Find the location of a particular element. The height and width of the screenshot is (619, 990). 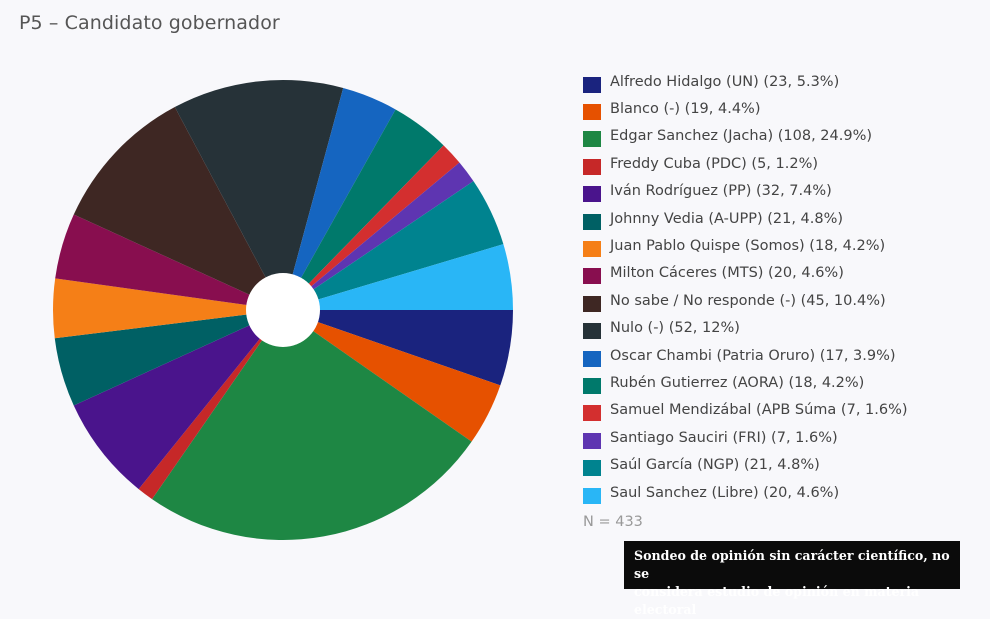

legend-item: Iván Rodríguez (PP) (32, 7.4%) is located at coordinates (745, 191).